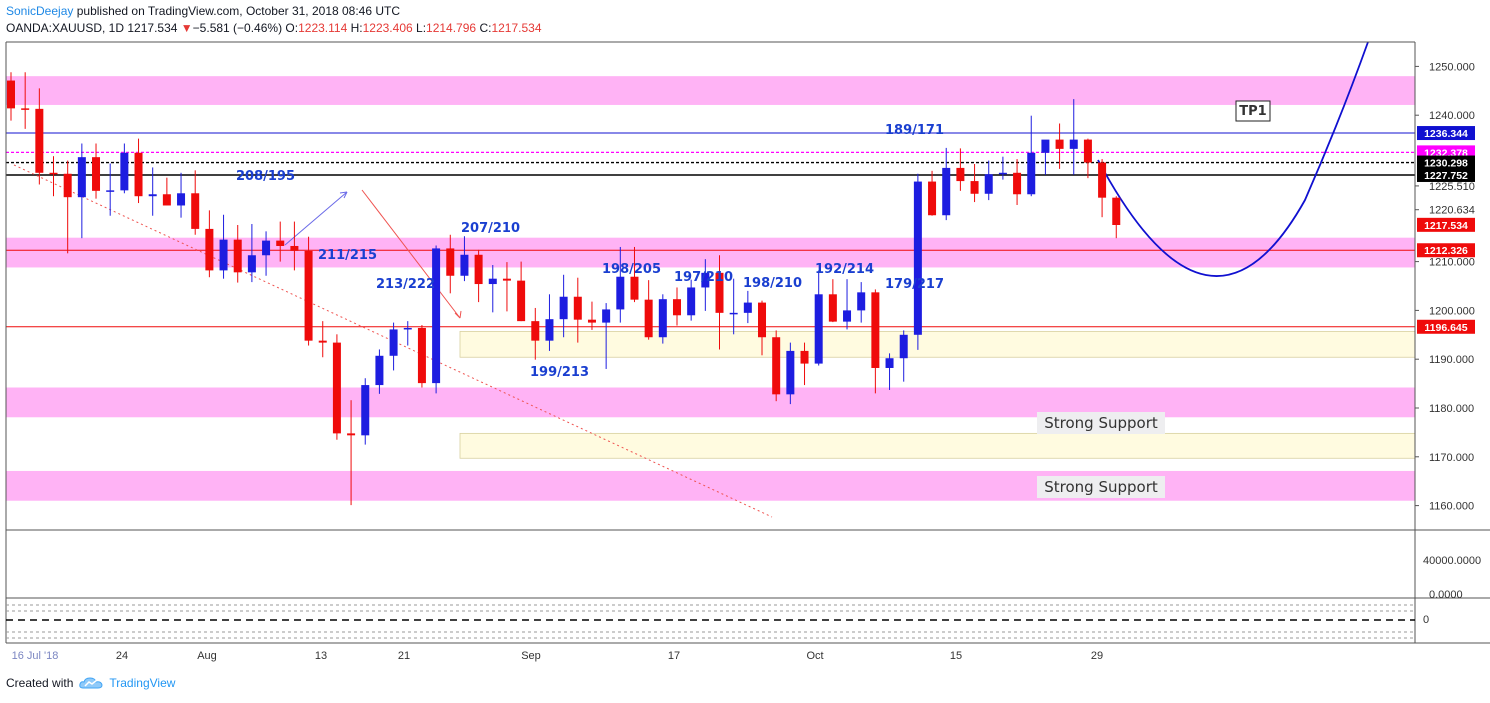 Image resolution: width=1490 pixels, height=703 pixels. What do you see at coordinates (1452, 116) in the screenshot?
I see `price-tick-label: 1240.000` at bounding box center [1452, 116].